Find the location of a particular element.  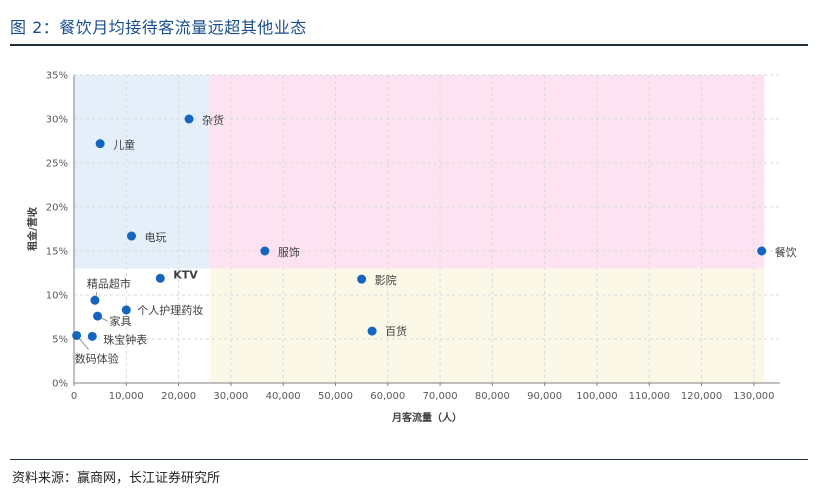

x-tick-label: 90,000 is located at coordinates (544, 396).